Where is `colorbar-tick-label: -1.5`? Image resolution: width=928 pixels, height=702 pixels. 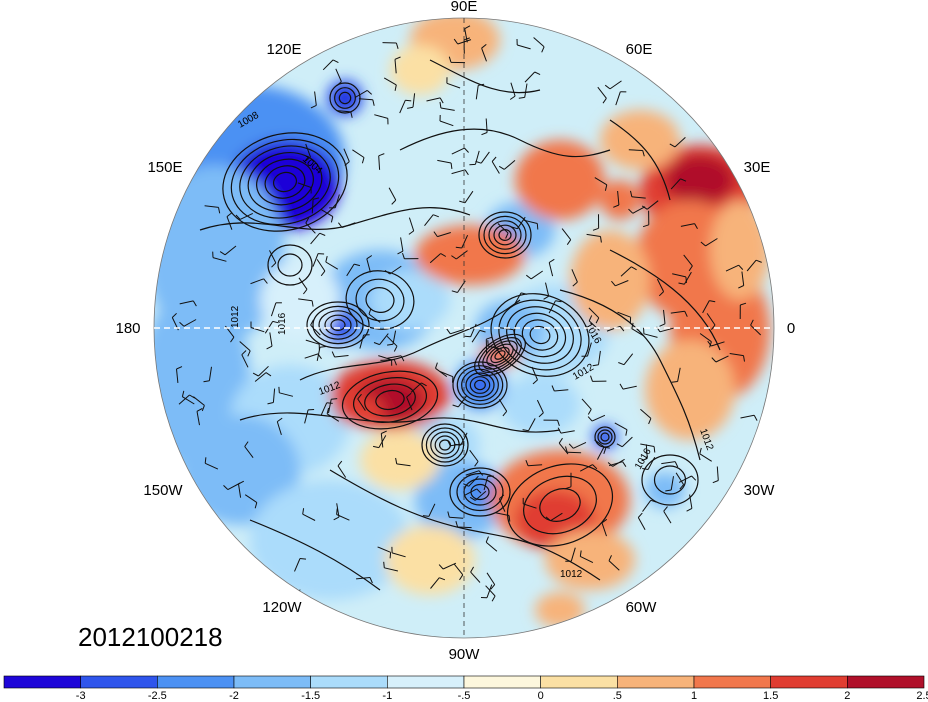
colorbar-tick-label: -1.5 is located at coordinates (310, 696).